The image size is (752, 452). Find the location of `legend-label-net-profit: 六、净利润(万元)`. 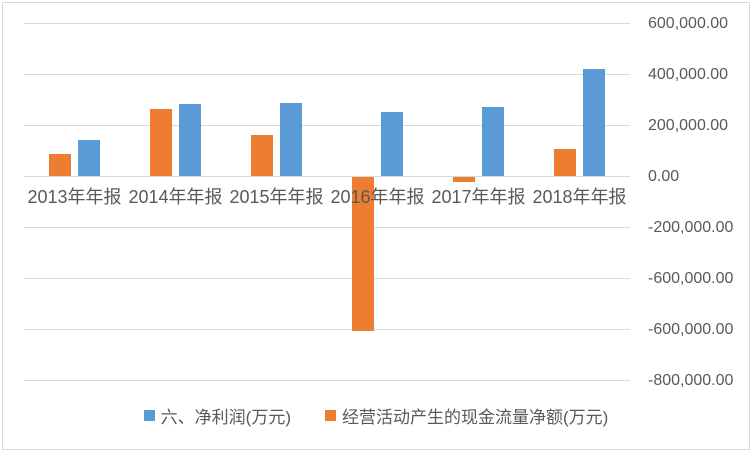

legend-label-net-profit: 六、净利润(万元) is located at coordinates (225, 417).